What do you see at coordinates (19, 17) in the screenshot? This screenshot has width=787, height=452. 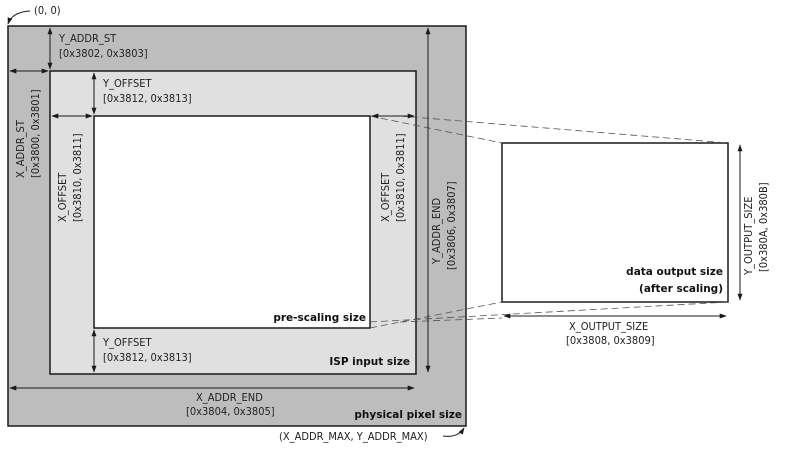 I see `origin-leader` at bounding box center [19, 17].